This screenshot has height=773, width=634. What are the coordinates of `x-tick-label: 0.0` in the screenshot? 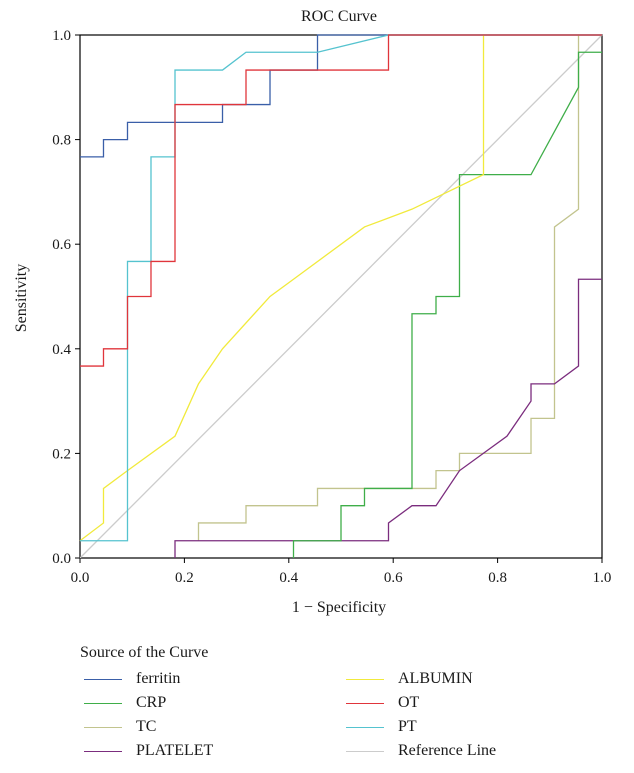 It's located at (80, 578).